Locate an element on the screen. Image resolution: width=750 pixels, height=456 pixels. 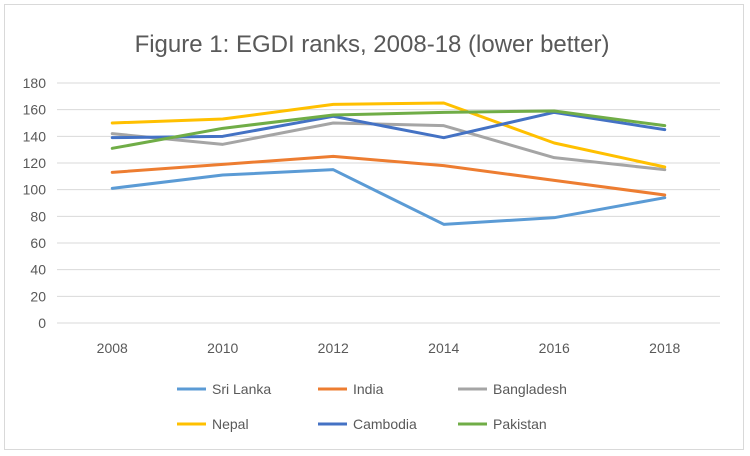
x-tick-label: 2012 is located at coordinates (333, 348).